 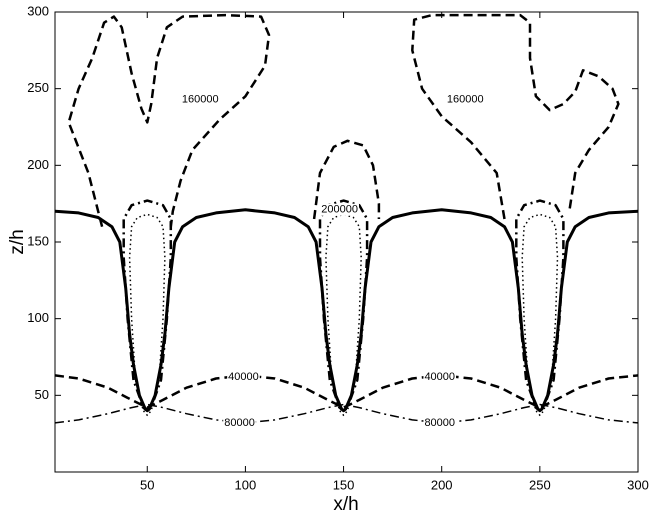 What do you see at coordinates (540, 484) in the screenshot?
I see `x-tick-label: 250` at bounding box center [540, 484].